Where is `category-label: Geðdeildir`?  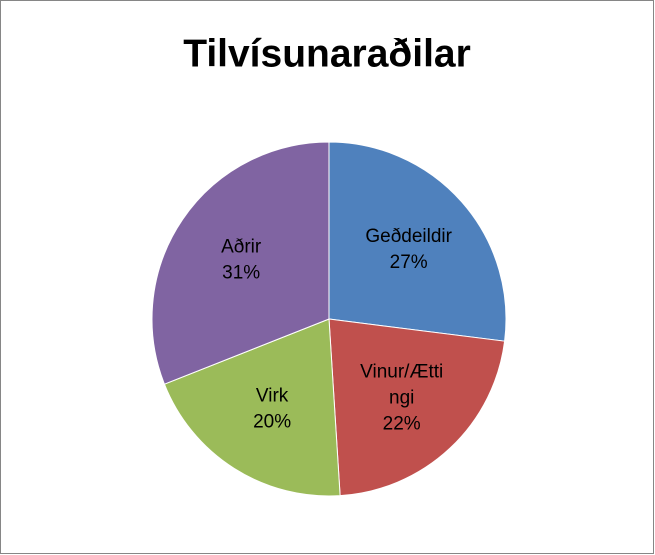 category-label: Geðdeildir is located at coordinates (408, 236).